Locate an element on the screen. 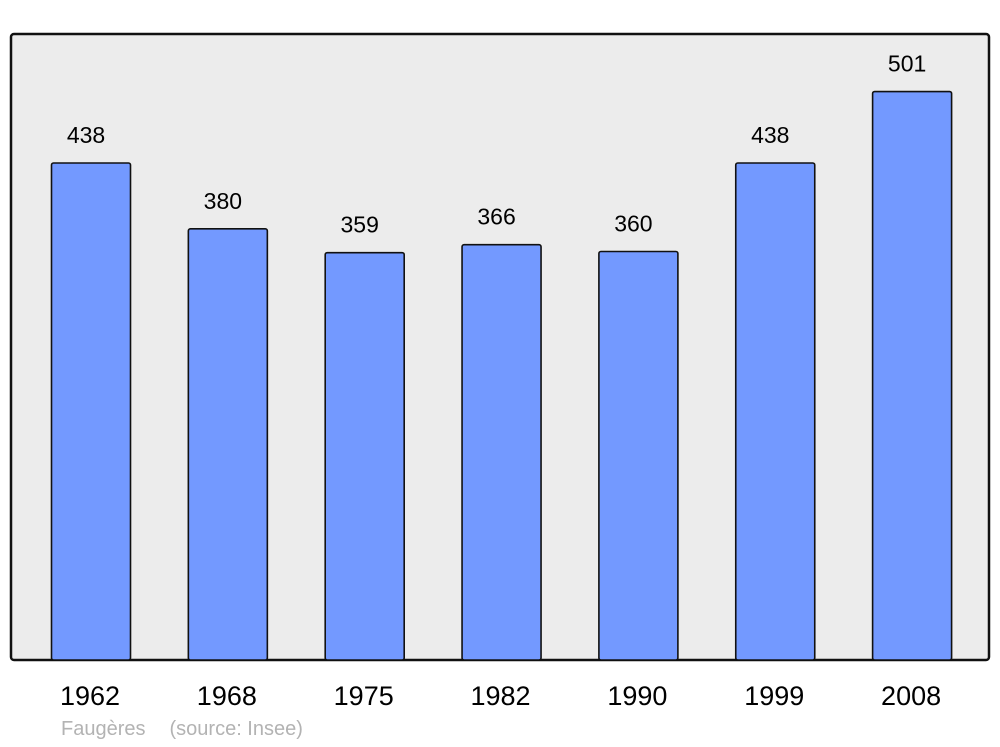  bar-2008 is located at coordinates (912, 375).